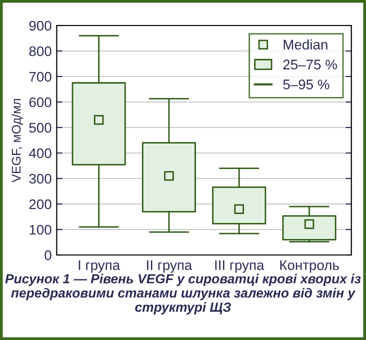 The height and width of the screenshot is (340, 366). What do you see at coordinates (309, 266) in the screenshot?
I see `x-tick-label: Контроль` at bounding box center [309, 266].